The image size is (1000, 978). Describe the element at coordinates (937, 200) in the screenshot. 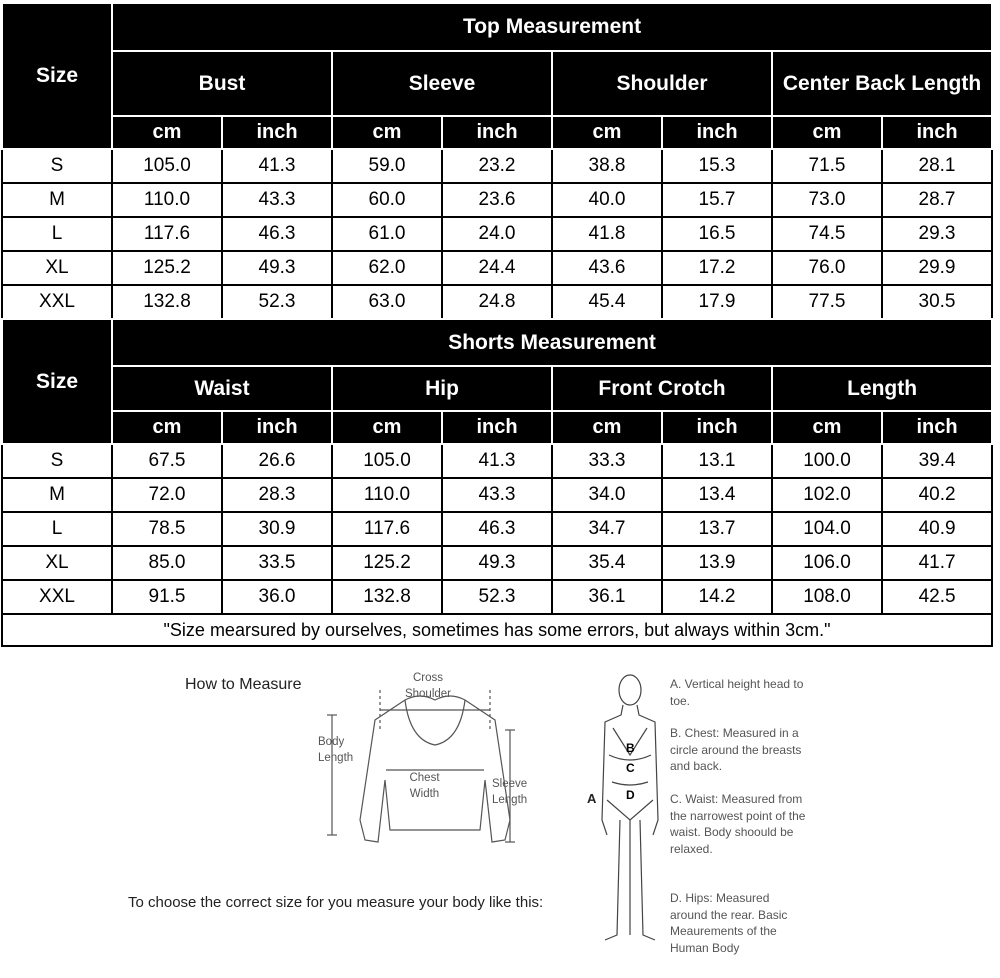

I see `value-cell: 28.7` at that location.